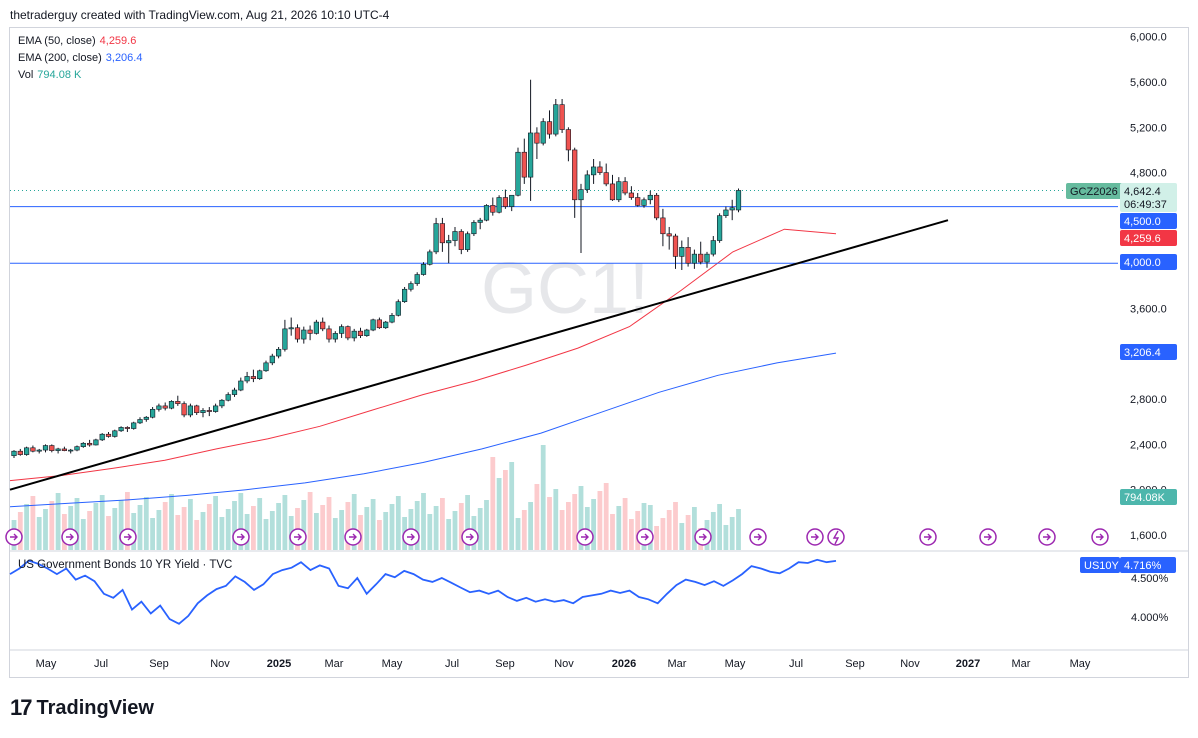 This screenshot has width=1198, height=738. I want to click on time-axis-tick: Mar, so click(677, 664).